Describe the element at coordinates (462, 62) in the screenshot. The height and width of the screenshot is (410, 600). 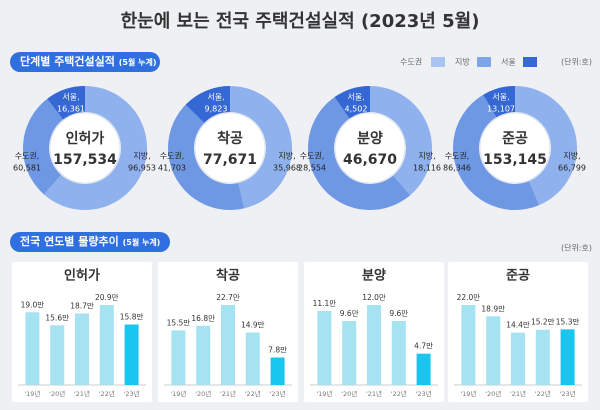
I see `legend-label: 지방` at that location.